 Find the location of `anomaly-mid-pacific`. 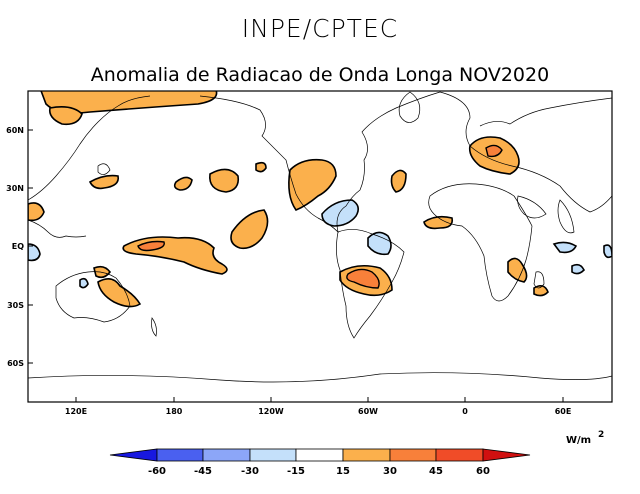

anomaly-mid-pacific is located at coordinates (249, 229).